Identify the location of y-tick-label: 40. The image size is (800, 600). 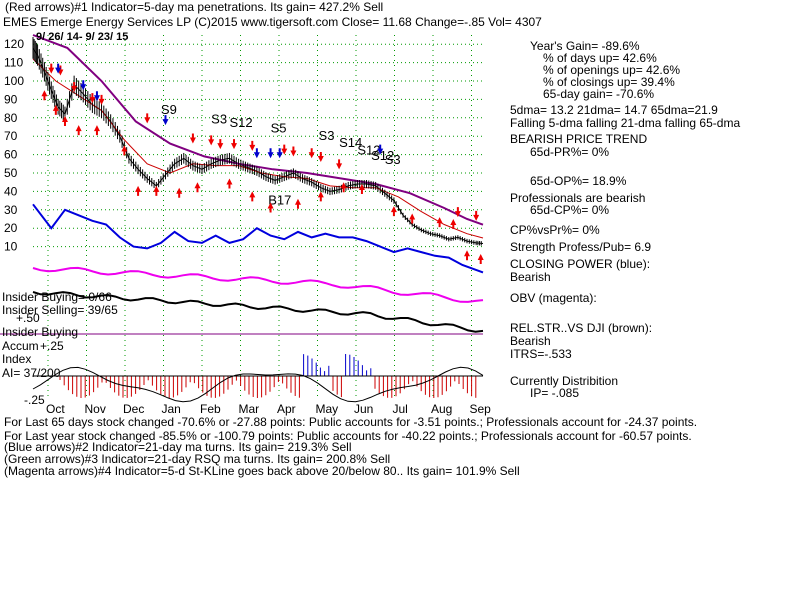
(11, 191).